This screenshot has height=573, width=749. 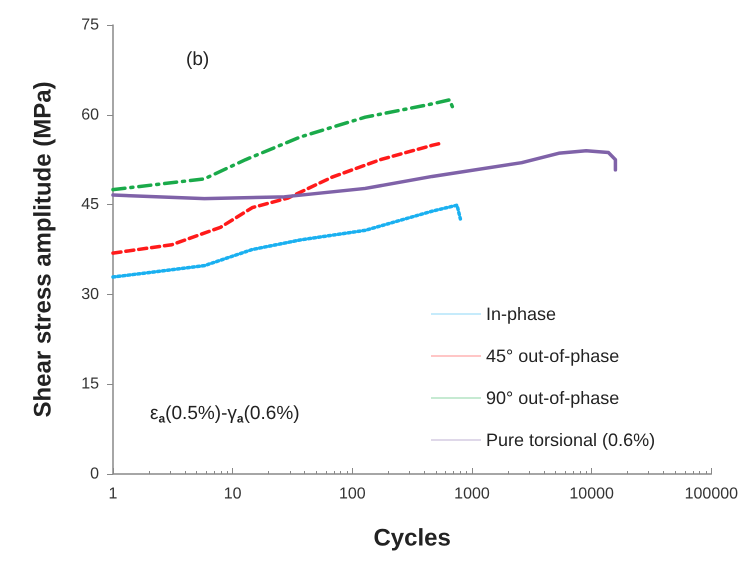 I want to click on y-tick-label: 0, so click(x=95, y=474).